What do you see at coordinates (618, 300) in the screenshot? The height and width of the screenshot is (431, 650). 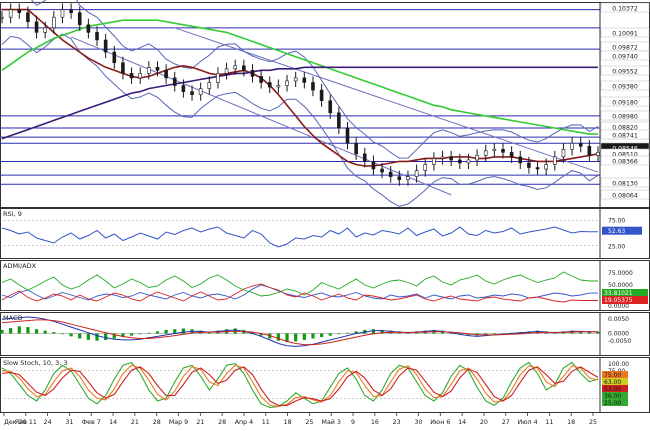 I see `adx-value-label: 19.05375` at bounding box center [618, 300].